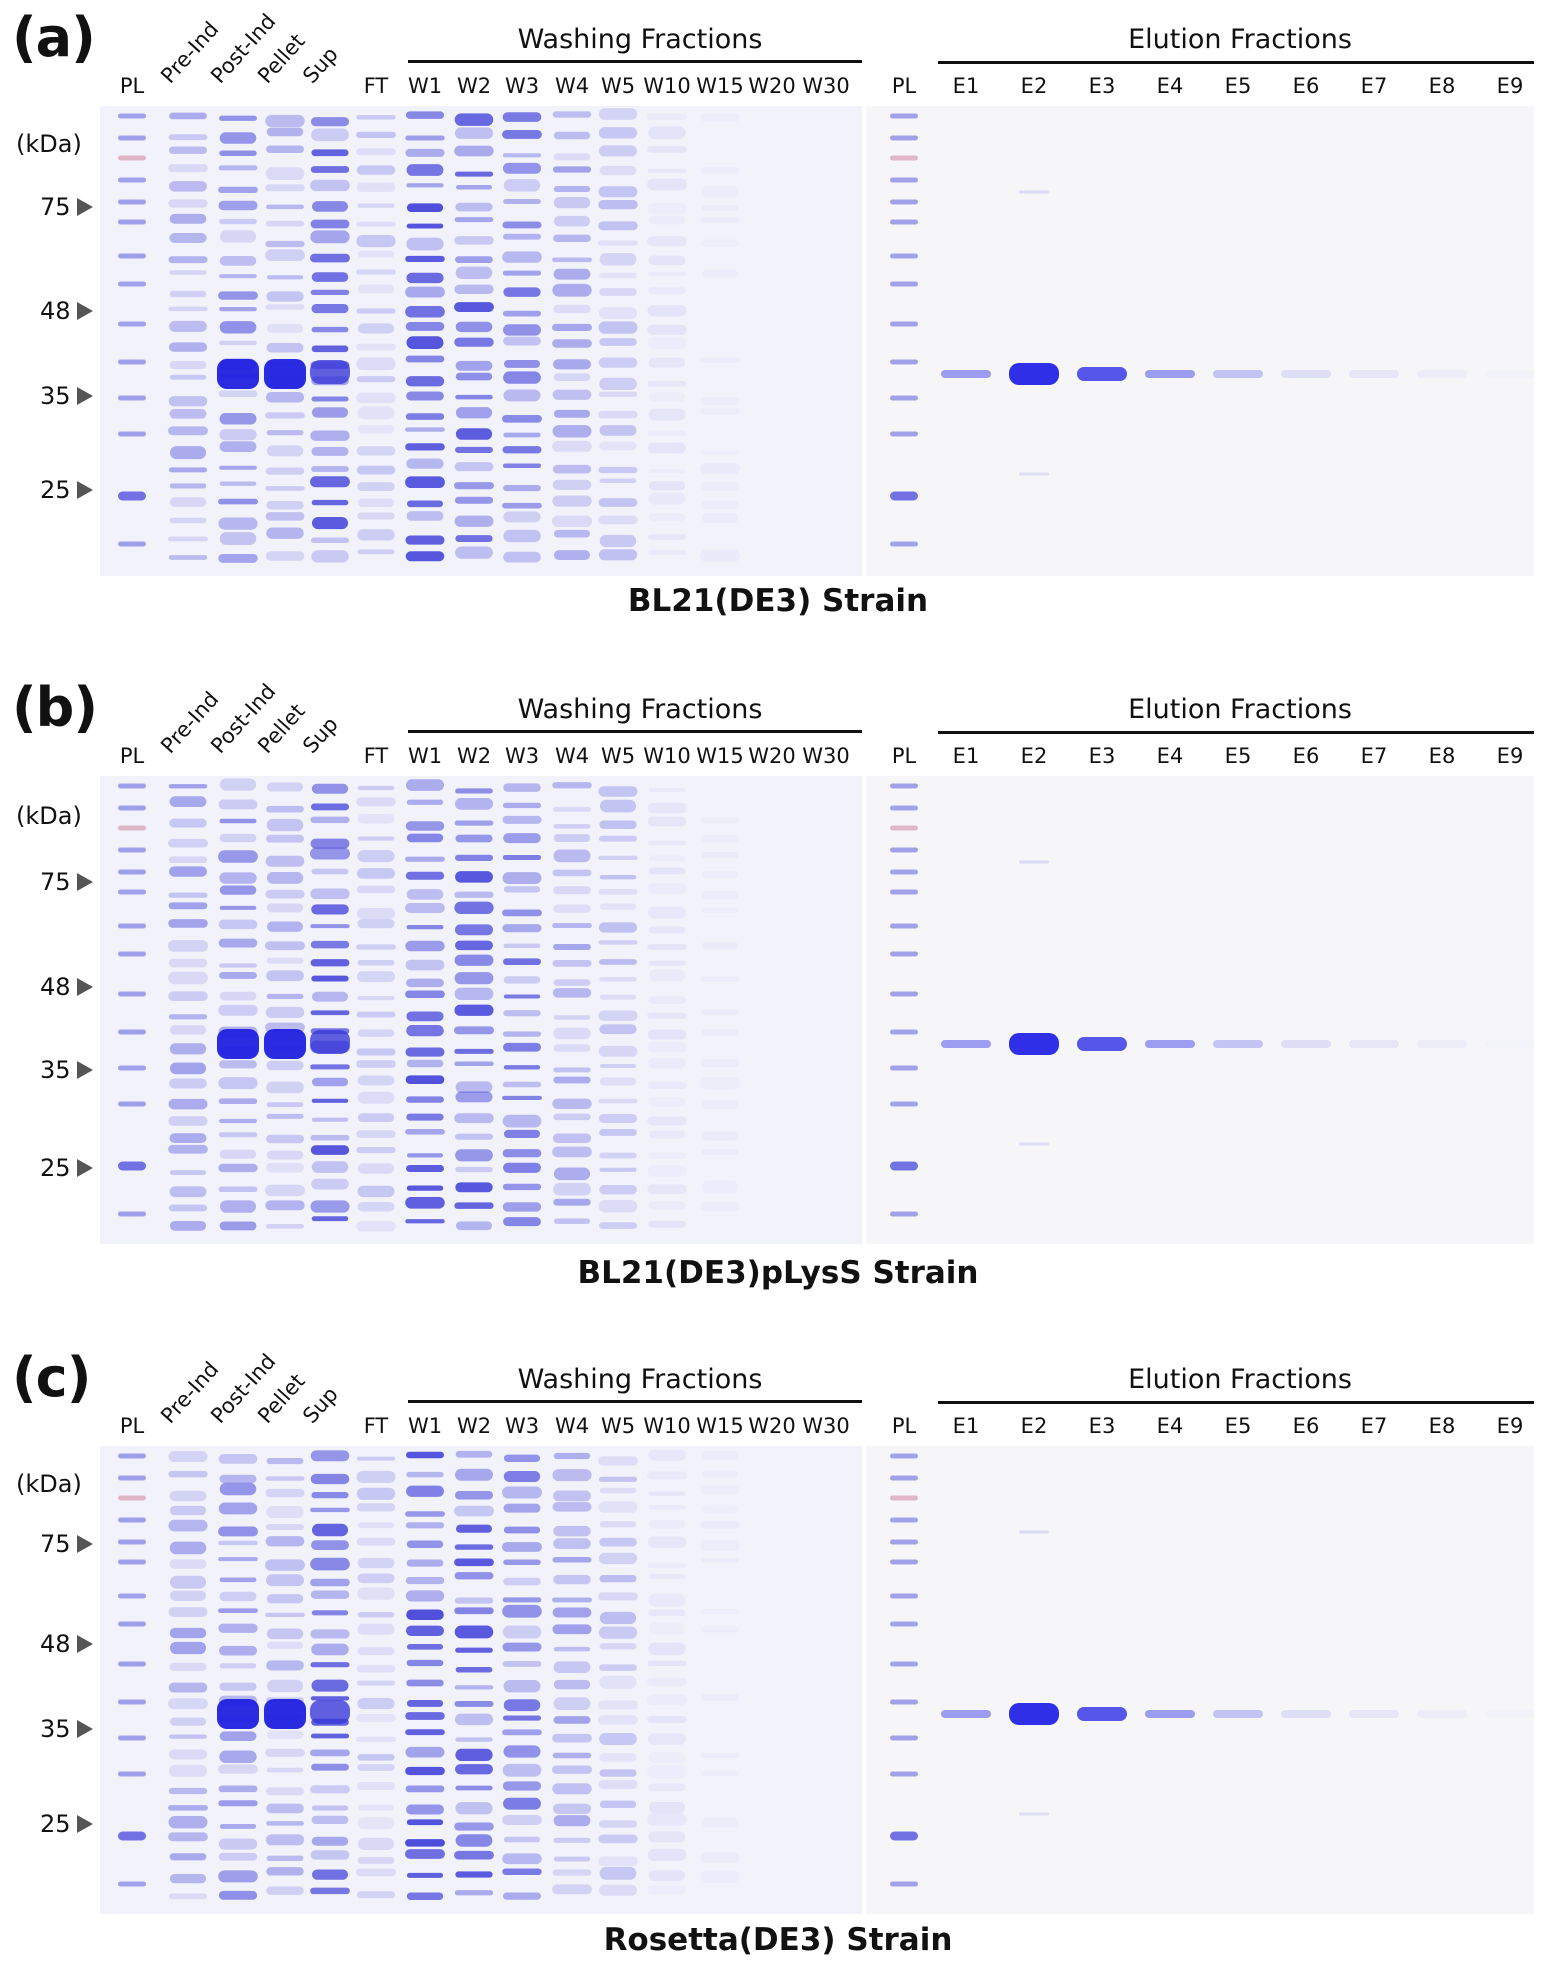 The height and width of the screenshot is (1975, 1556). Describe the element at coordinates (55, 1544) in the screenshot. I see `marker-value: 75` at that location.